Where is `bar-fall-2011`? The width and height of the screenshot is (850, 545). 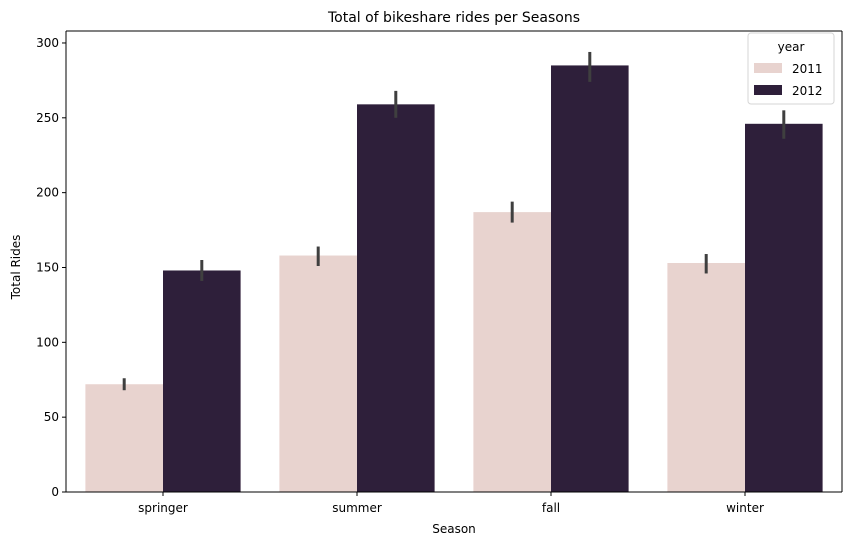 bar-fall-2011 is located at coordinates (512, 352).